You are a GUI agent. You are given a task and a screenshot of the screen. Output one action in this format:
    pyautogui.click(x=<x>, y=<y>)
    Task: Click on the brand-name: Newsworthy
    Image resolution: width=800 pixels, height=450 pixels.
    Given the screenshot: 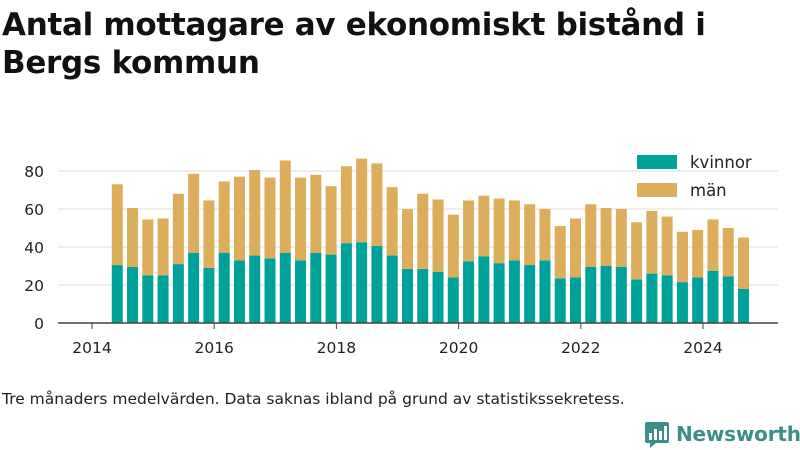 What is the action you would take?
    pyautogui.click(x=738, y=434)
    